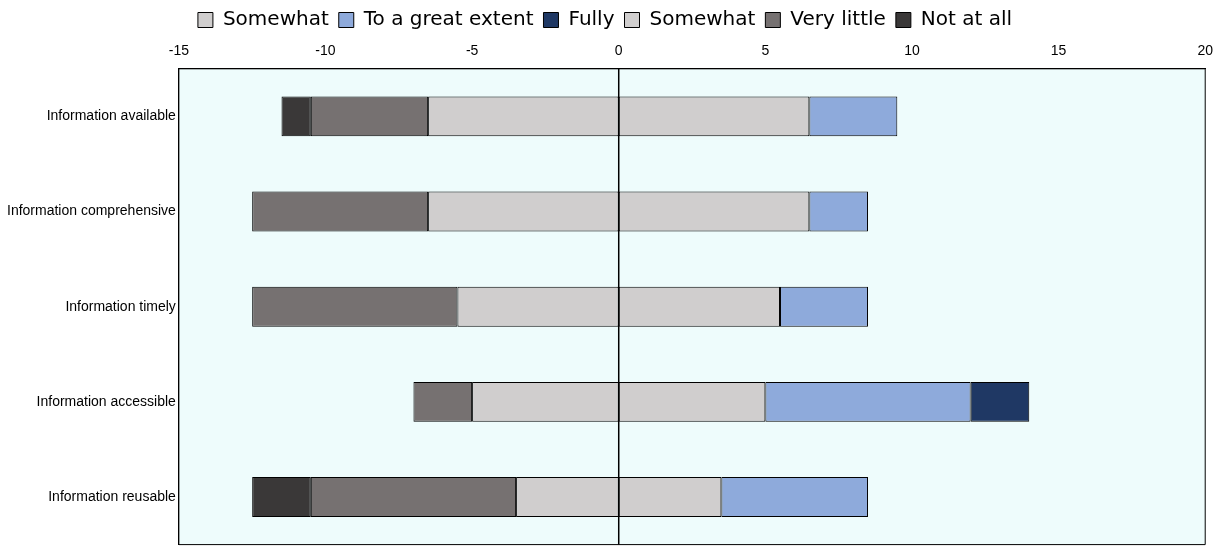 The height and width of the screenshot is (556, 1216). I want to click on x-tick-label: 15, so click(1058, 50).